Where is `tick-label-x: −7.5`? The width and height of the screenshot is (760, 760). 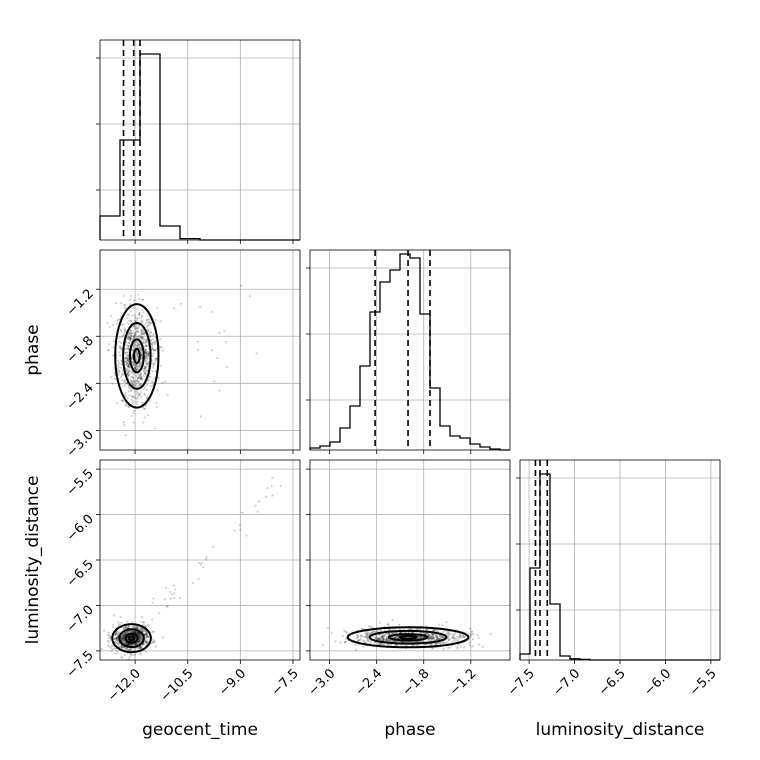 tick-label-x: −7.5 is located at coordinates (285, 682).